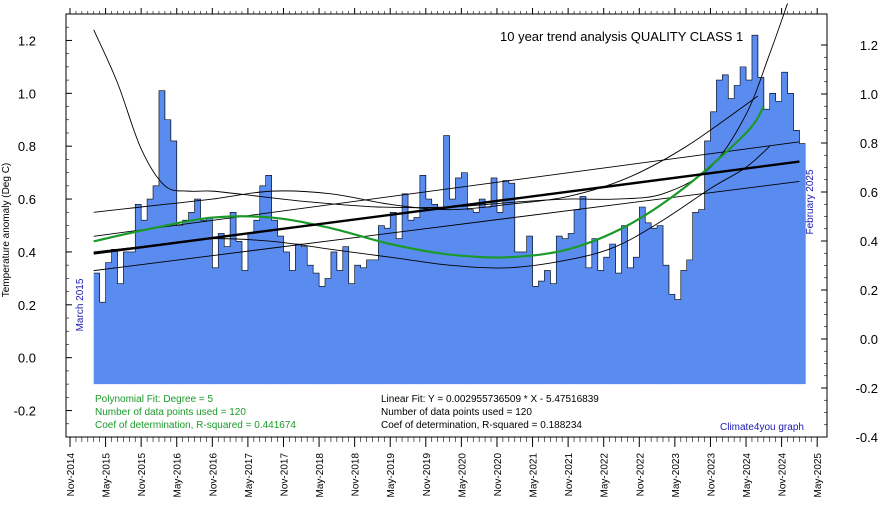 The width and height of the screenshot is (880, 517). What do you see at coordinates (80, 304) in the screenshot?
I see `start-date-label: March 2015` at bounding box center [80, 304].